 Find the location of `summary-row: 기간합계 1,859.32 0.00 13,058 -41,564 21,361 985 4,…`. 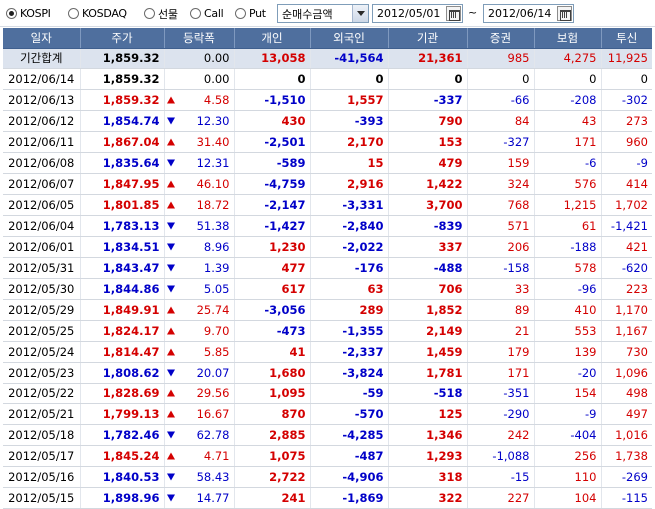

summary-row: 기간합계 1,859.32 0.00 13,058 -41,564 21,361 985 4,… is located at coordinates (327, 59).